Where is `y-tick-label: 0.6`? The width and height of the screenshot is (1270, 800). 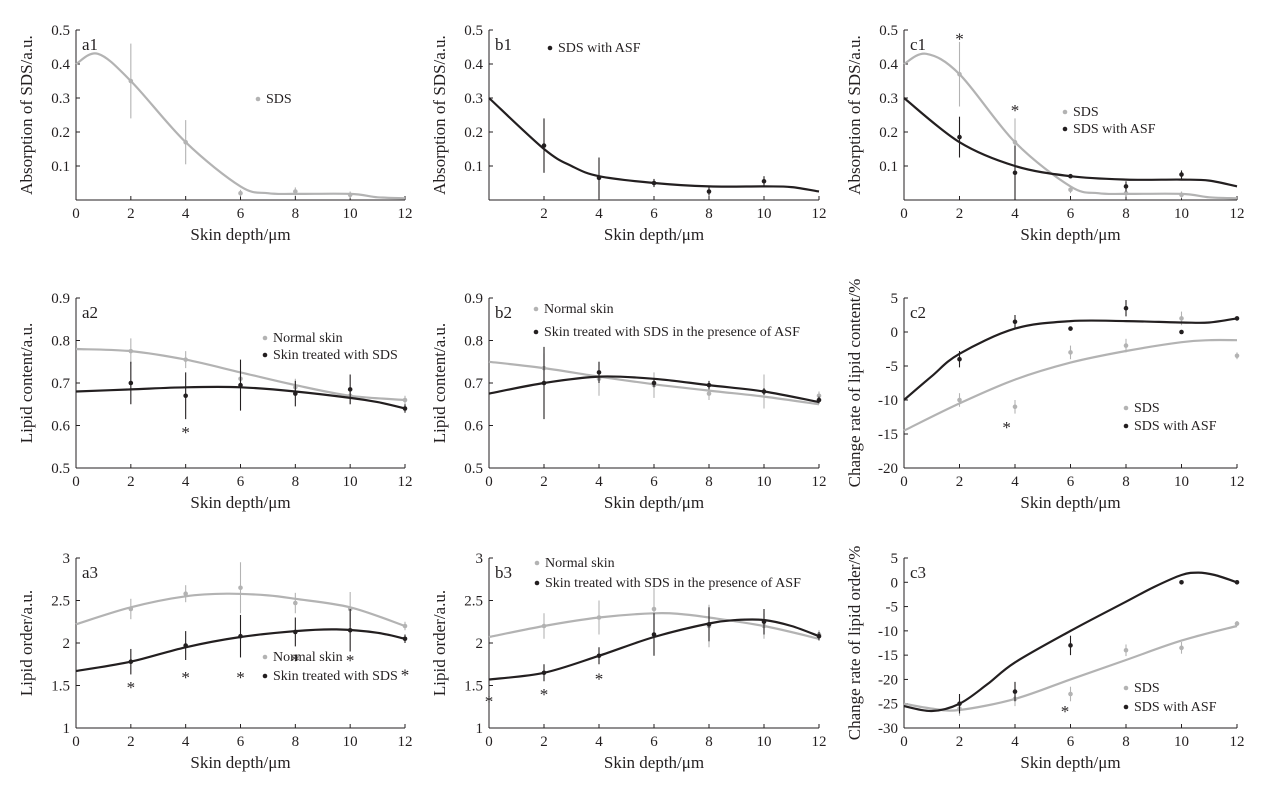 y-tick-label: 0.6 is located at coordinates (60, 427).